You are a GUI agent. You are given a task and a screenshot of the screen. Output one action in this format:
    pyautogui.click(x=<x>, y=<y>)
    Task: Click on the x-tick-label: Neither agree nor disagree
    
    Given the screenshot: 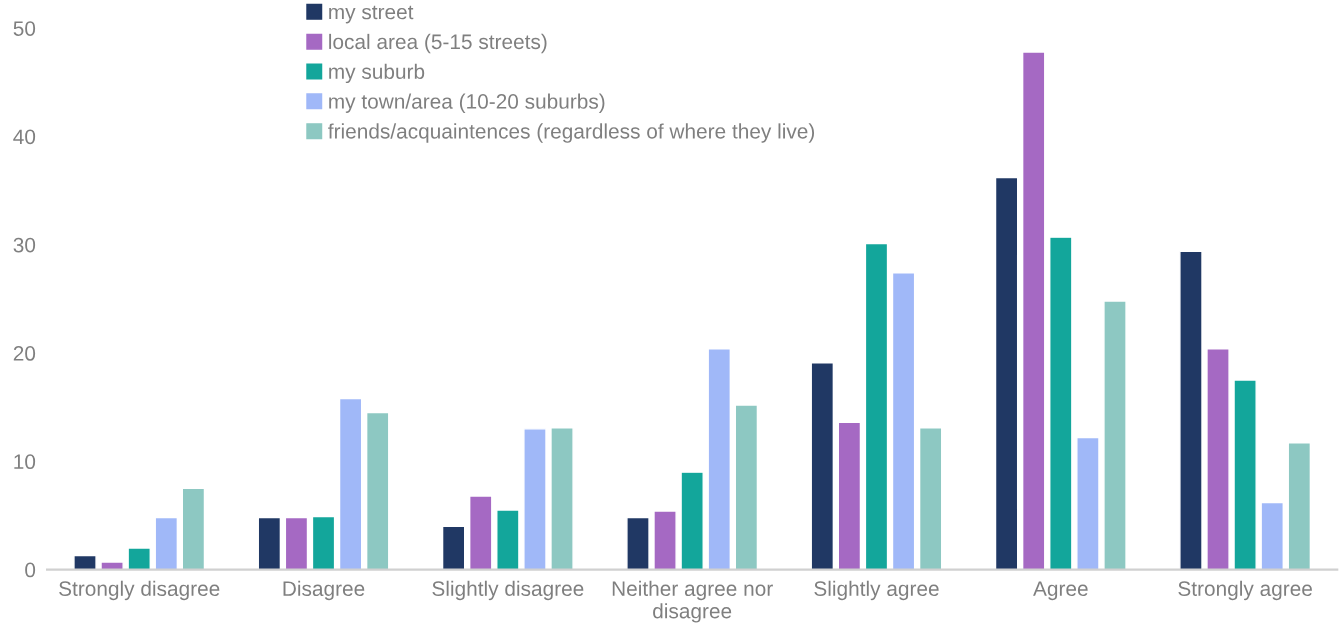 What is the action you would take?
    pyautogui.click(x=692, y=601)
    